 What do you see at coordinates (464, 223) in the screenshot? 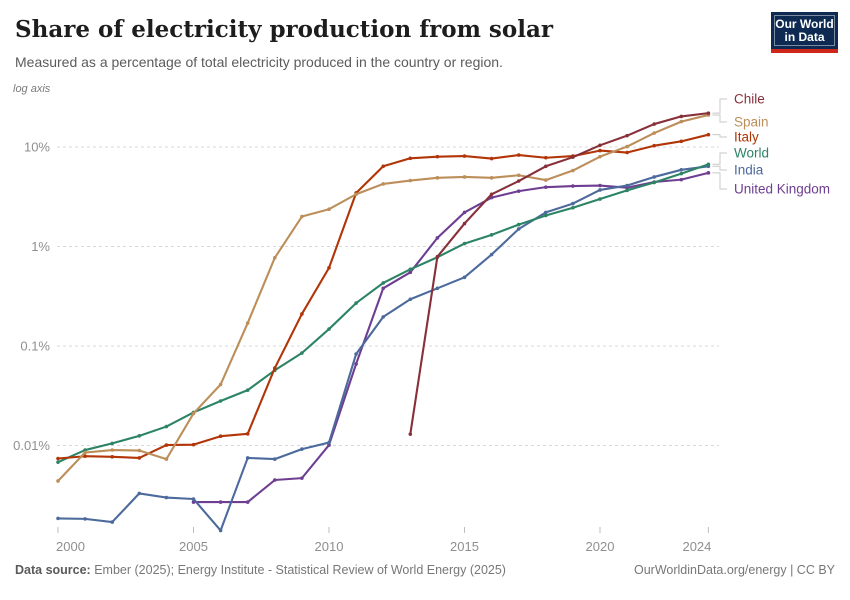
I see `series-point-chile-2015` at bounding box center [464, 223].